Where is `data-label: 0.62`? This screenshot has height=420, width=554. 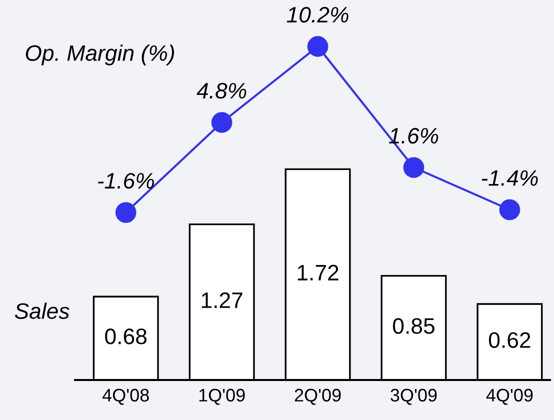
data-label: 0.62 is located at coordinates (509, 340).